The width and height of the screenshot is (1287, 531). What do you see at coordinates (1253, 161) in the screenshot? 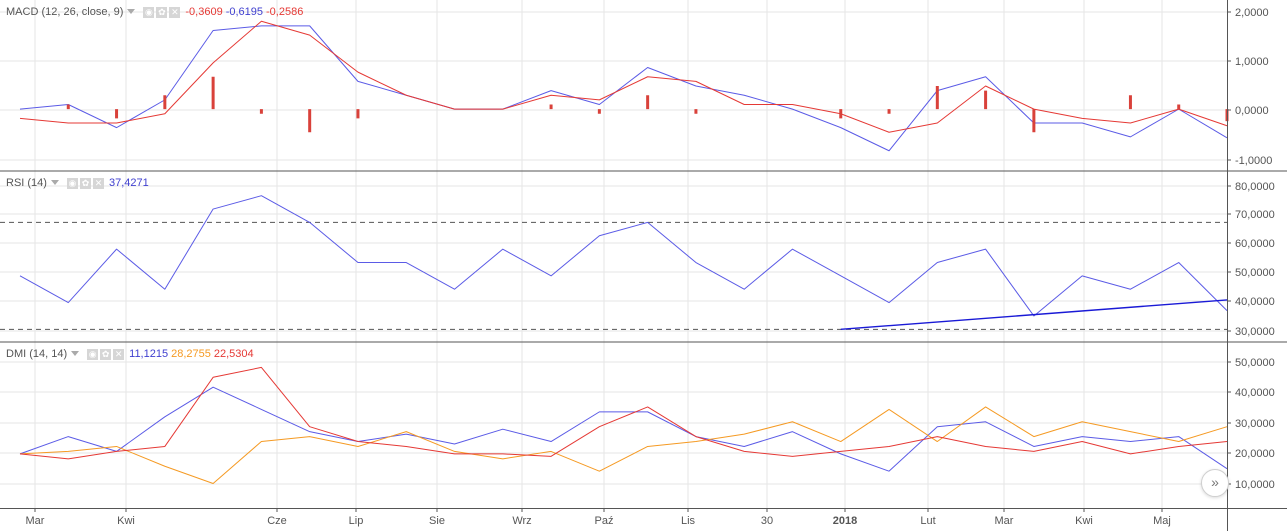
I see `y-tick-label: -1,0000` at bounding box center [1253, 161].